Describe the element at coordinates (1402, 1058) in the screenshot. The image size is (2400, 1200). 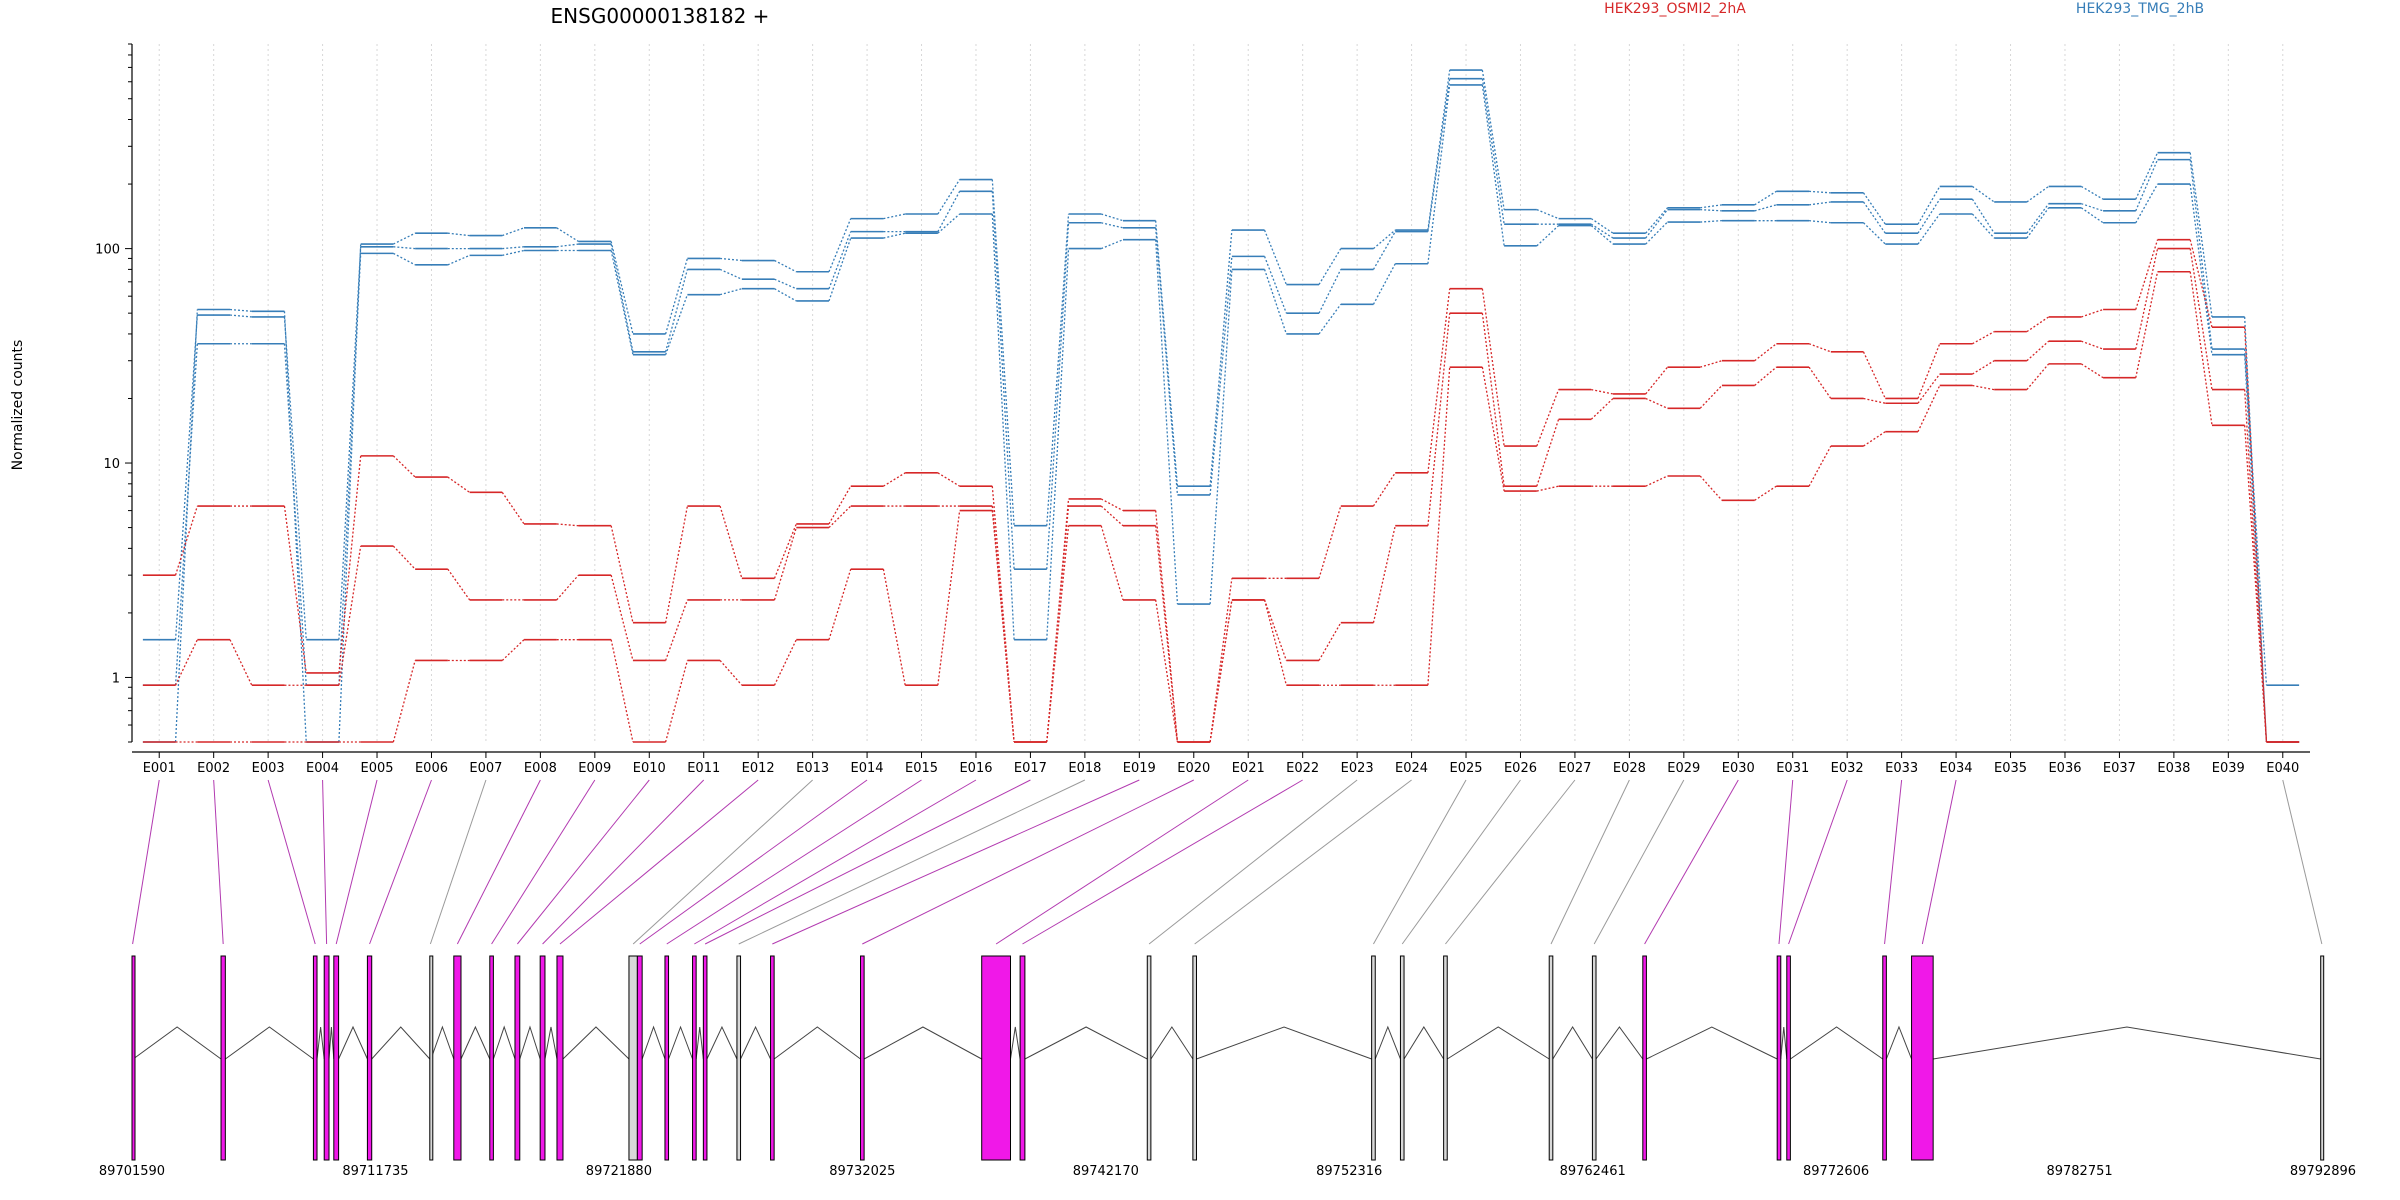
I see `exon-block-e026` at that location.